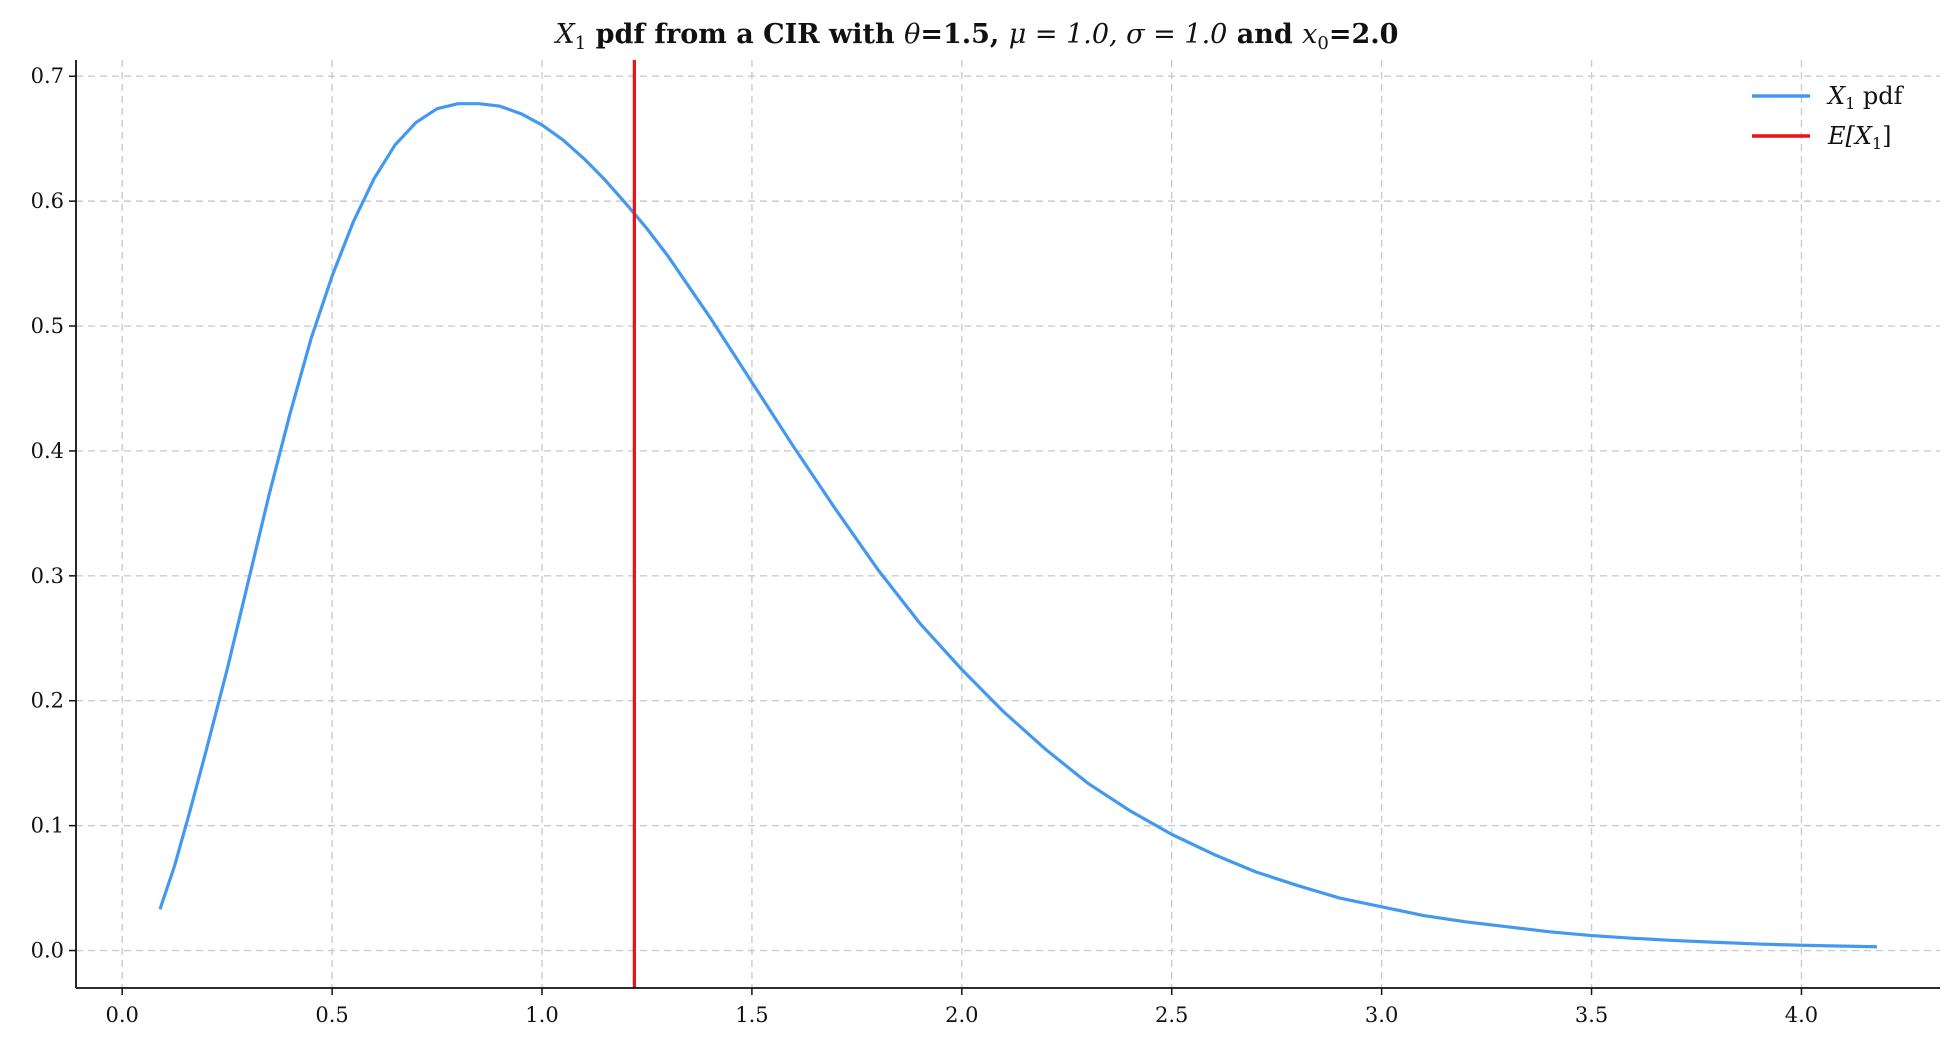 The width and height of the screenshot is (1954, 1050). What do you see at coordinates (751, 1015) in the screenshot?
I see `x-tick-label: 1.5` at bounding box center [751, 1015].